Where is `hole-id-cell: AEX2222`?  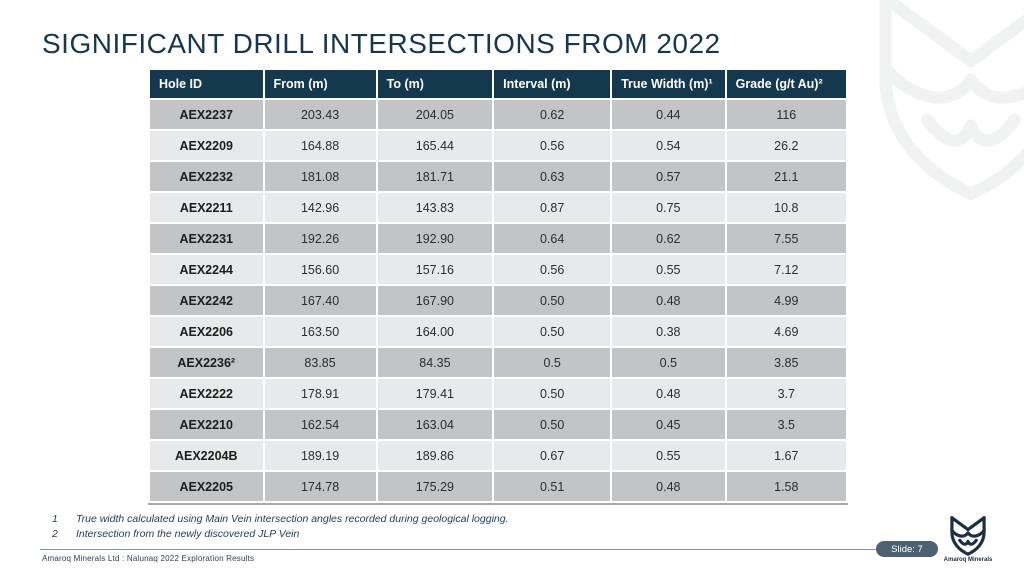
hole-id-cell: AEX2222 is located at coordinates (206, 393).